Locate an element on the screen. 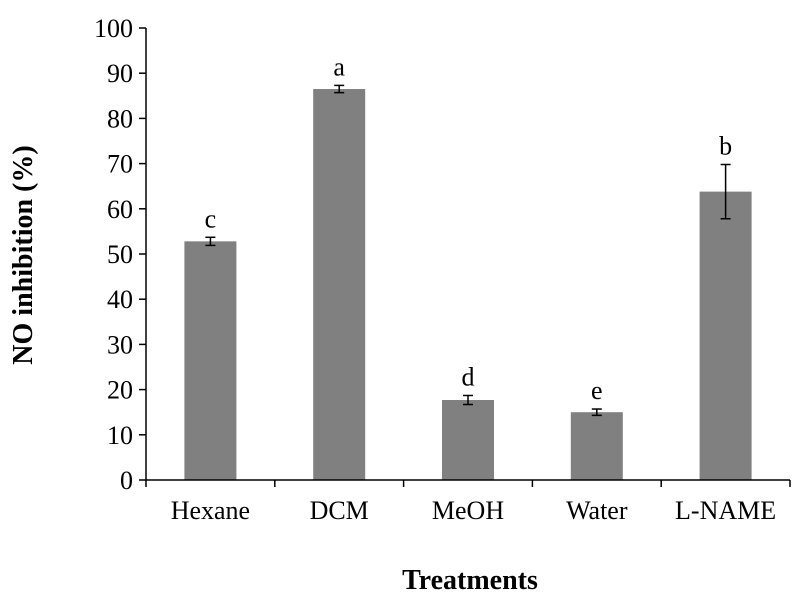 This screenshot has height=597, width=793. y-axis-title: NO inhibition (%) is located at coordinates (23, 254).